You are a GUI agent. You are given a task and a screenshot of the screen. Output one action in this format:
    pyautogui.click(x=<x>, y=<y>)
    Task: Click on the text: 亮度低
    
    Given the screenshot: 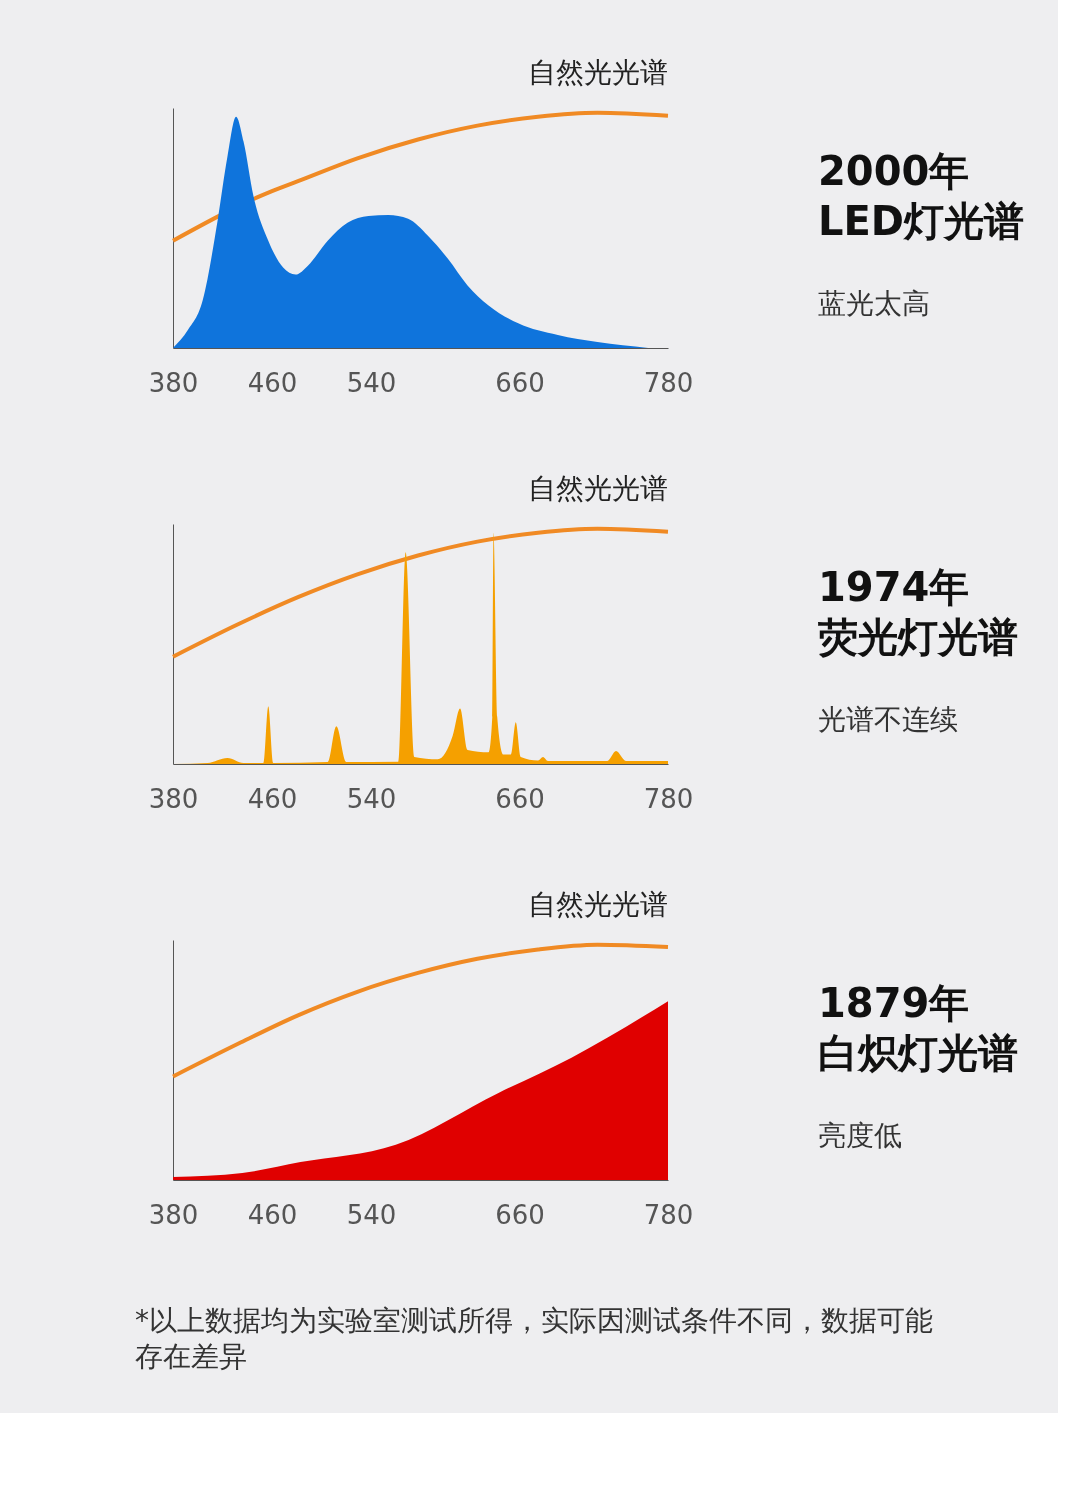 What is the action you would take?
    pyautogui.click(x=860, y=1135)
    